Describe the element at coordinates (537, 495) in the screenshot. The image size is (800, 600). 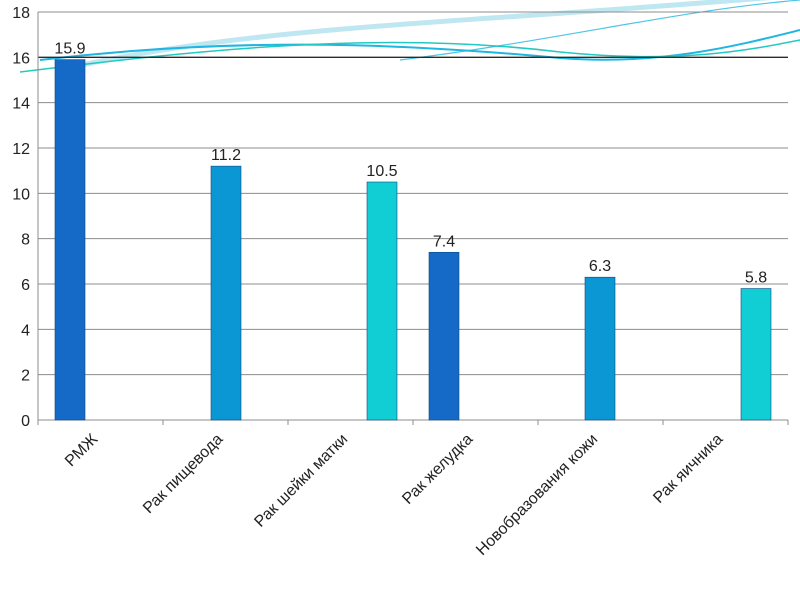
I see `category-label: Новобразования кожи` at that location.